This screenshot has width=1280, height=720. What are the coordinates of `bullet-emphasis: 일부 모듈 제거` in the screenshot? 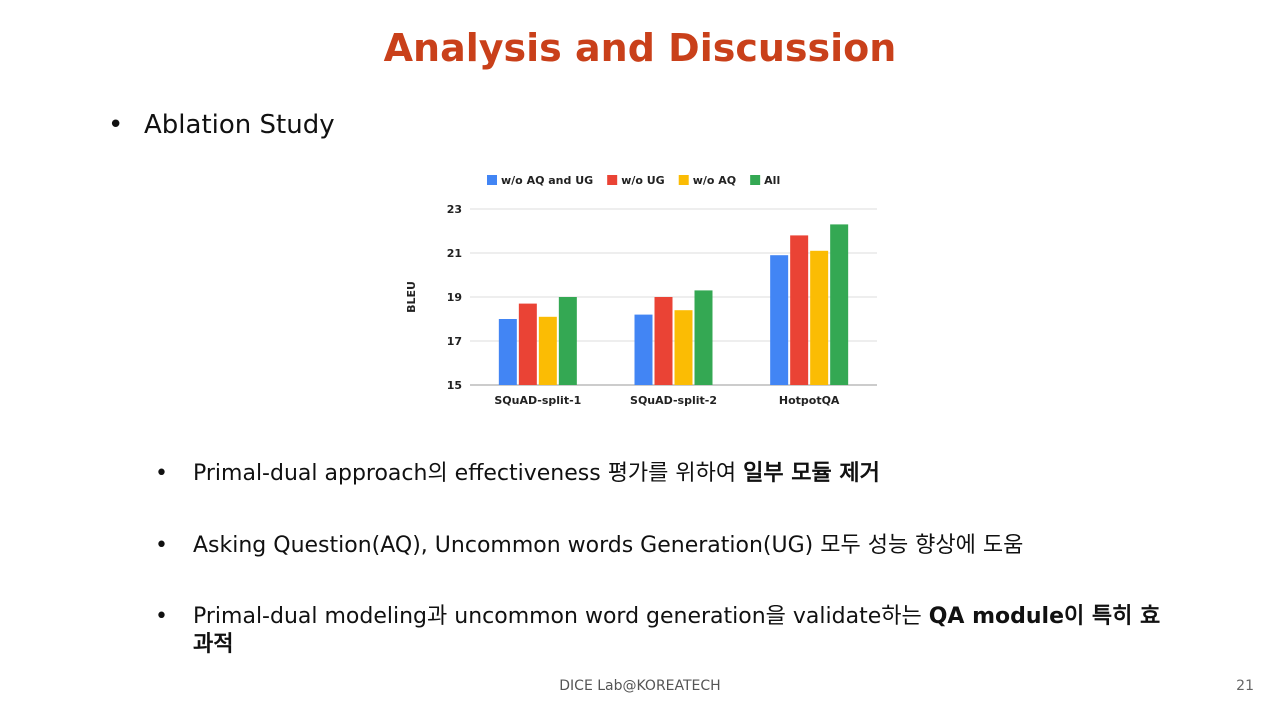 It's located at (811, 473).